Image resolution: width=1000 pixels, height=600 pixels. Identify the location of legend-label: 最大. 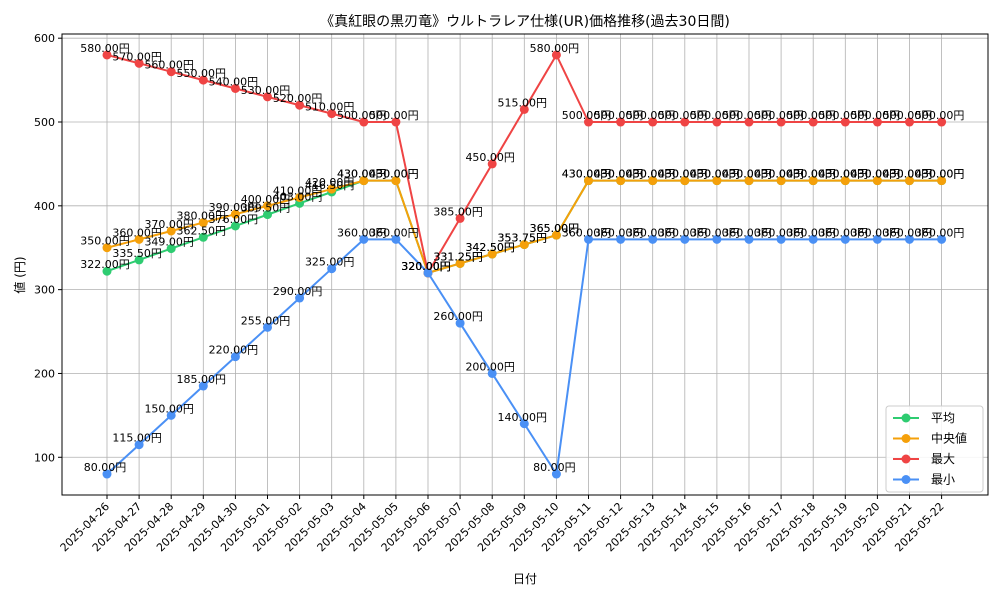
(943, 459).